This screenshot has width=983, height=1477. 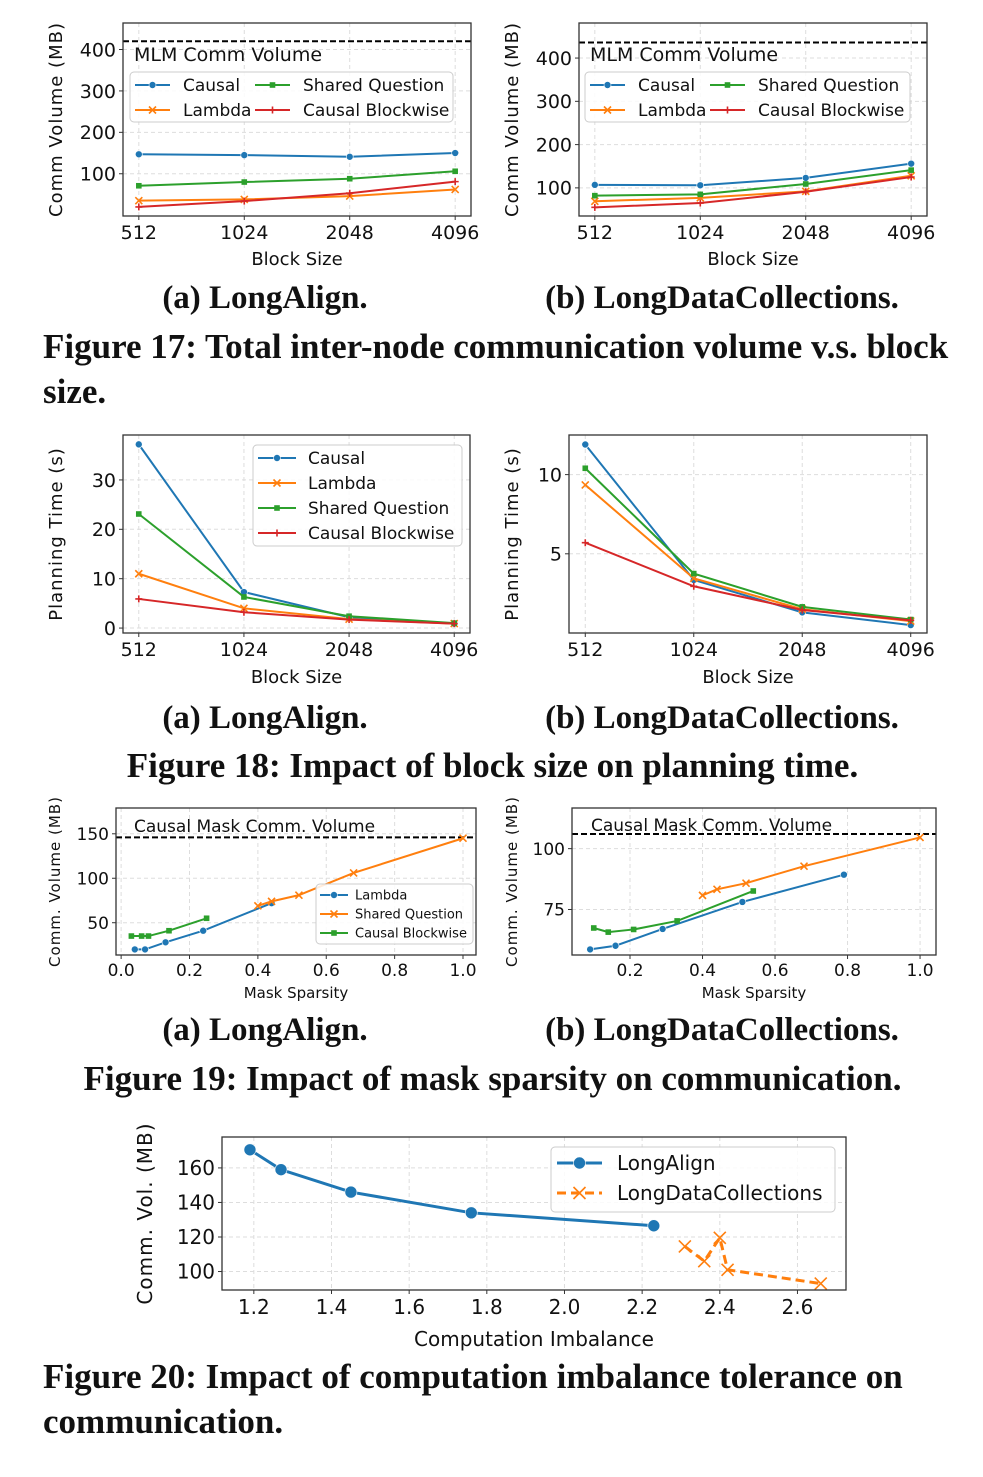 What do you see at coordinates (920, 971) in the screenshot?
I see `x-tick-label: 1.0` at bounding box center [920, 971].